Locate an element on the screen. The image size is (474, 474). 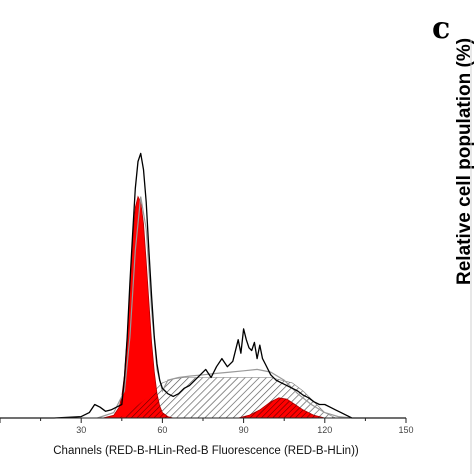
x-tick-label: 150 is located at coordinates (405, 430).